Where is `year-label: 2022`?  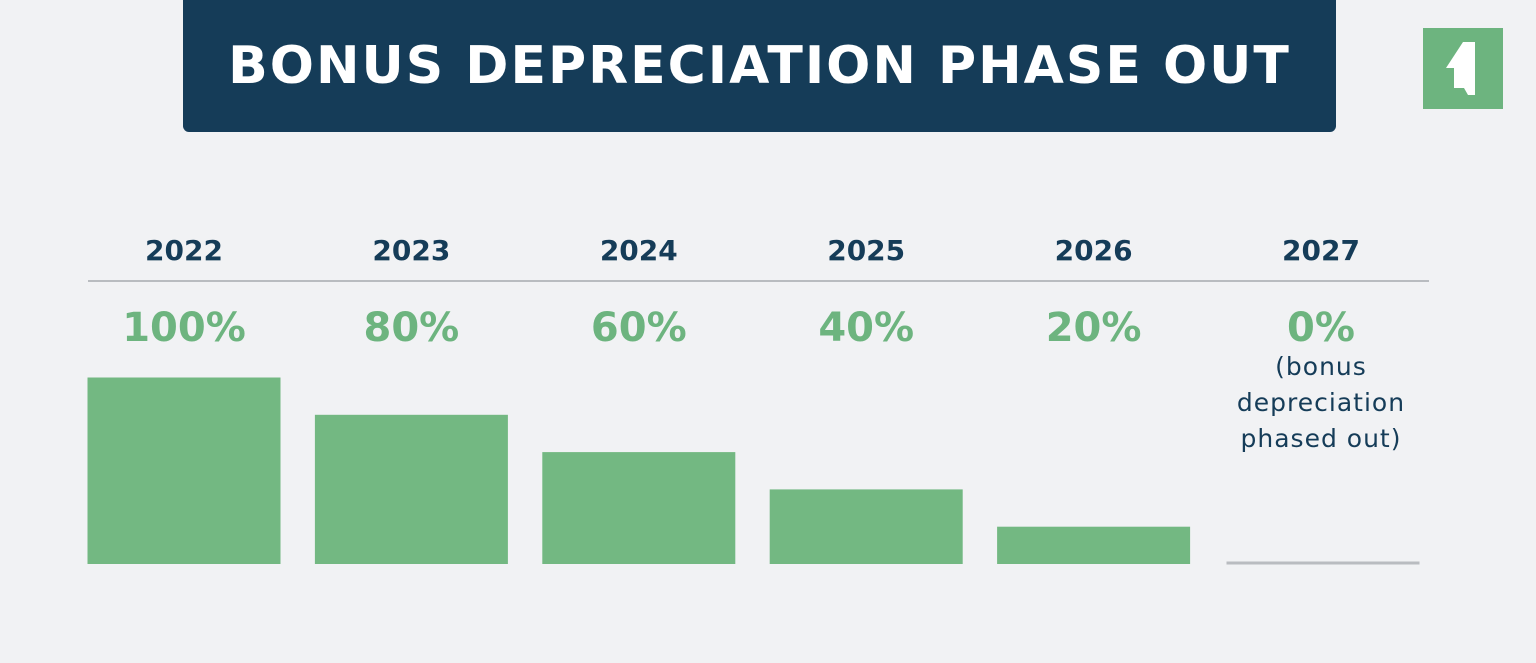
year-label: 2022 is located at coordinates (184, 250).